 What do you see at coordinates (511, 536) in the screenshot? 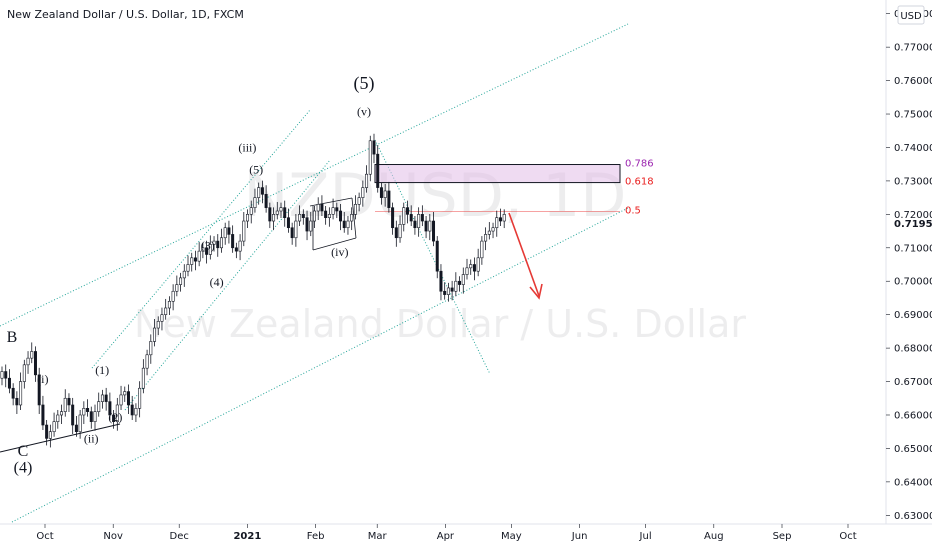
I see `time-tick-label: May` at bounding box center [511, 536].